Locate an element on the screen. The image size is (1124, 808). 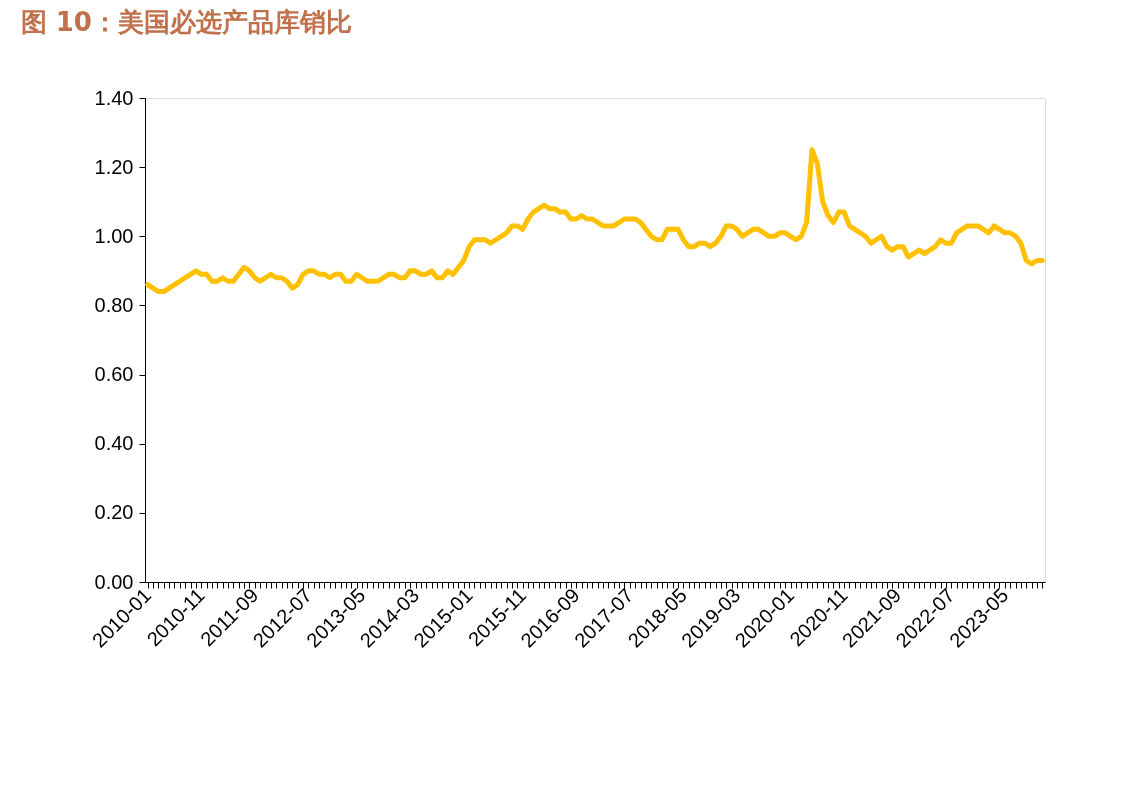
y-tick-label: 0.80 is located at coordinates (114, 304).